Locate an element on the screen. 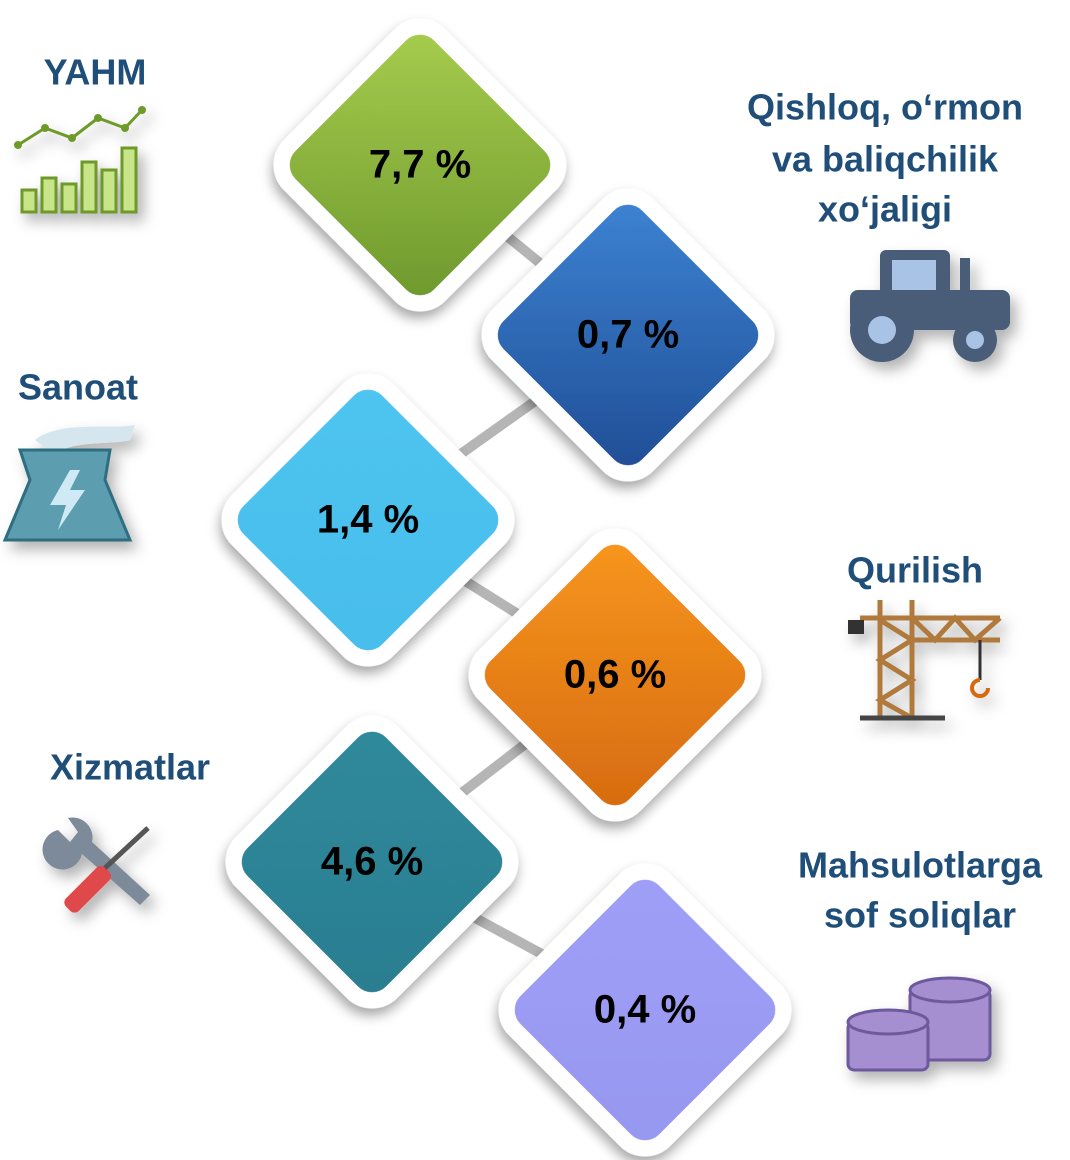 This screenshot has height=1160, width=1070. category-label: Qishloq, o‘rmon is located at coordinates (885, 107).